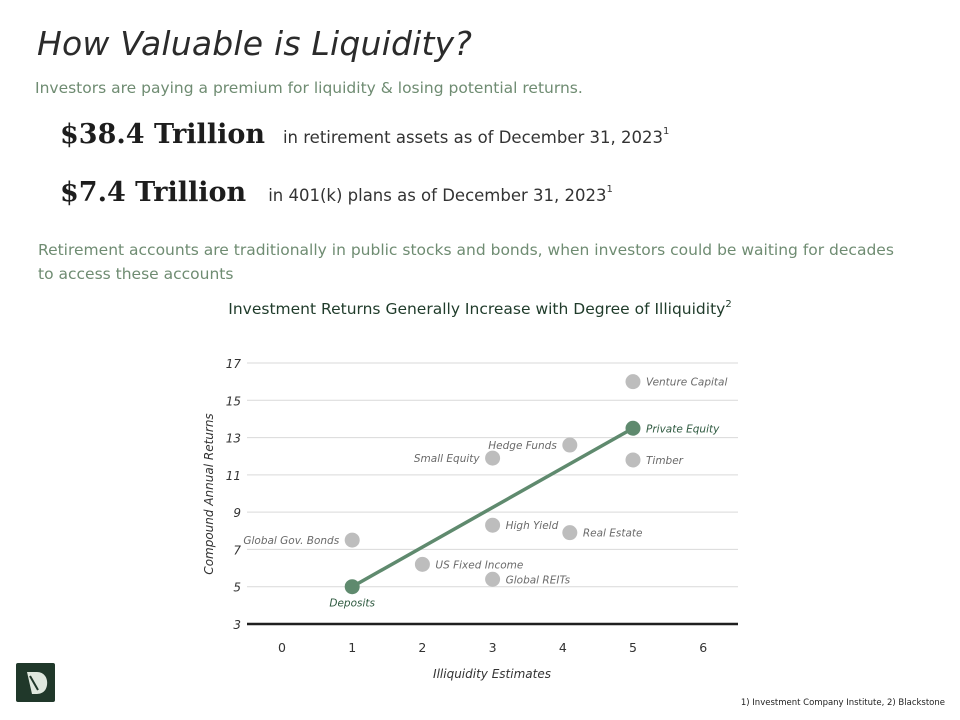 The width and height of the screenshot is (960, 720). Describe the element at coordinates (153, 192) in the screenshot. I see `stat-value: $7.4 Trillion` at that location.